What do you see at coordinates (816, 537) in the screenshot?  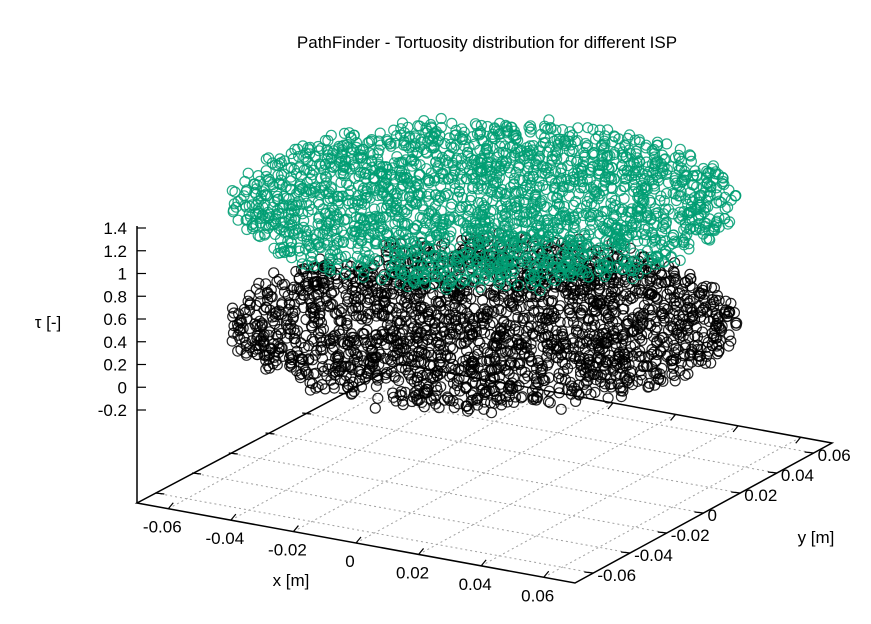 I see `y-axis-label: y [m]` at bounding box center [816, 537].